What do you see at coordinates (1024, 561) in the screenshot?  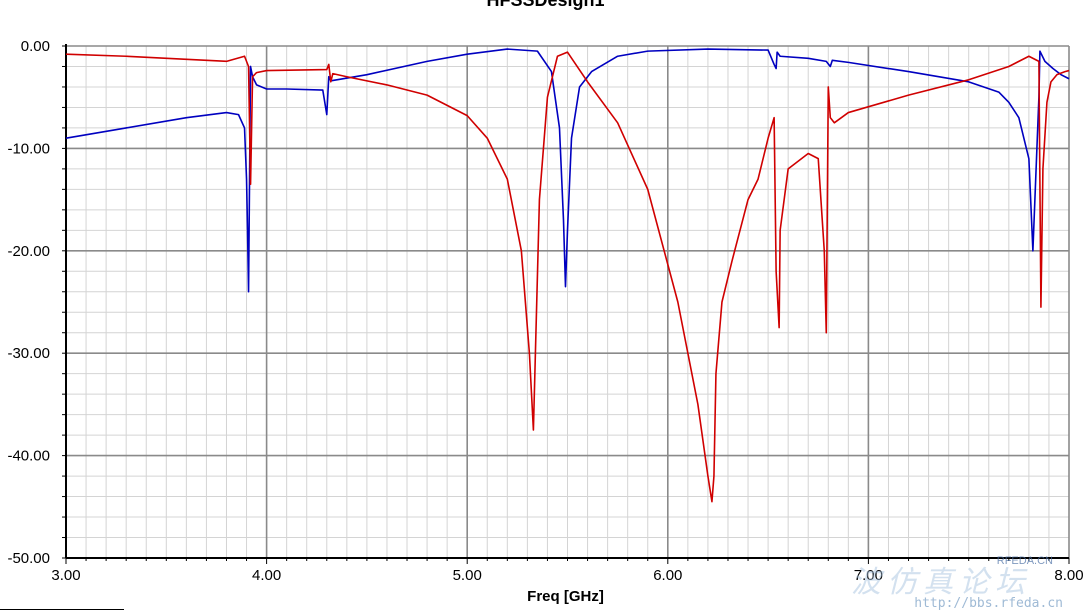 I see `watermark-host: RFEDA.CN` at bounding box center [1024, 561].